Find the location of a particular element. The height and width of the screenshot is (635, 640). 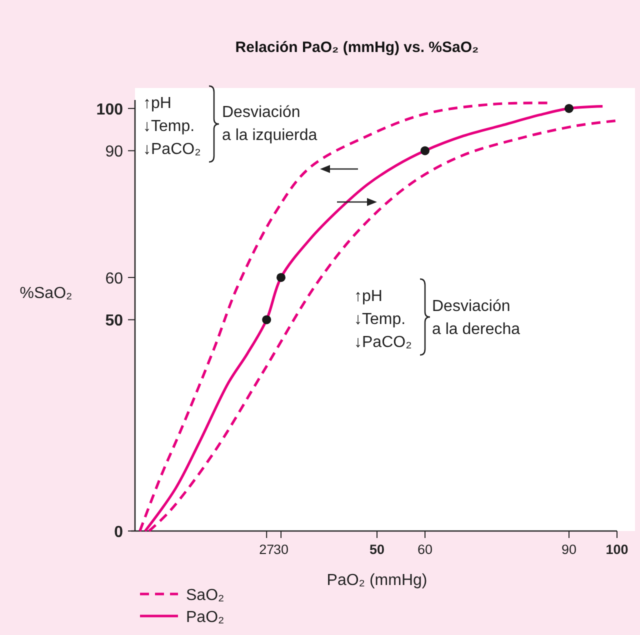

x-tick-label: 100 is located at coordinates (617, 549).